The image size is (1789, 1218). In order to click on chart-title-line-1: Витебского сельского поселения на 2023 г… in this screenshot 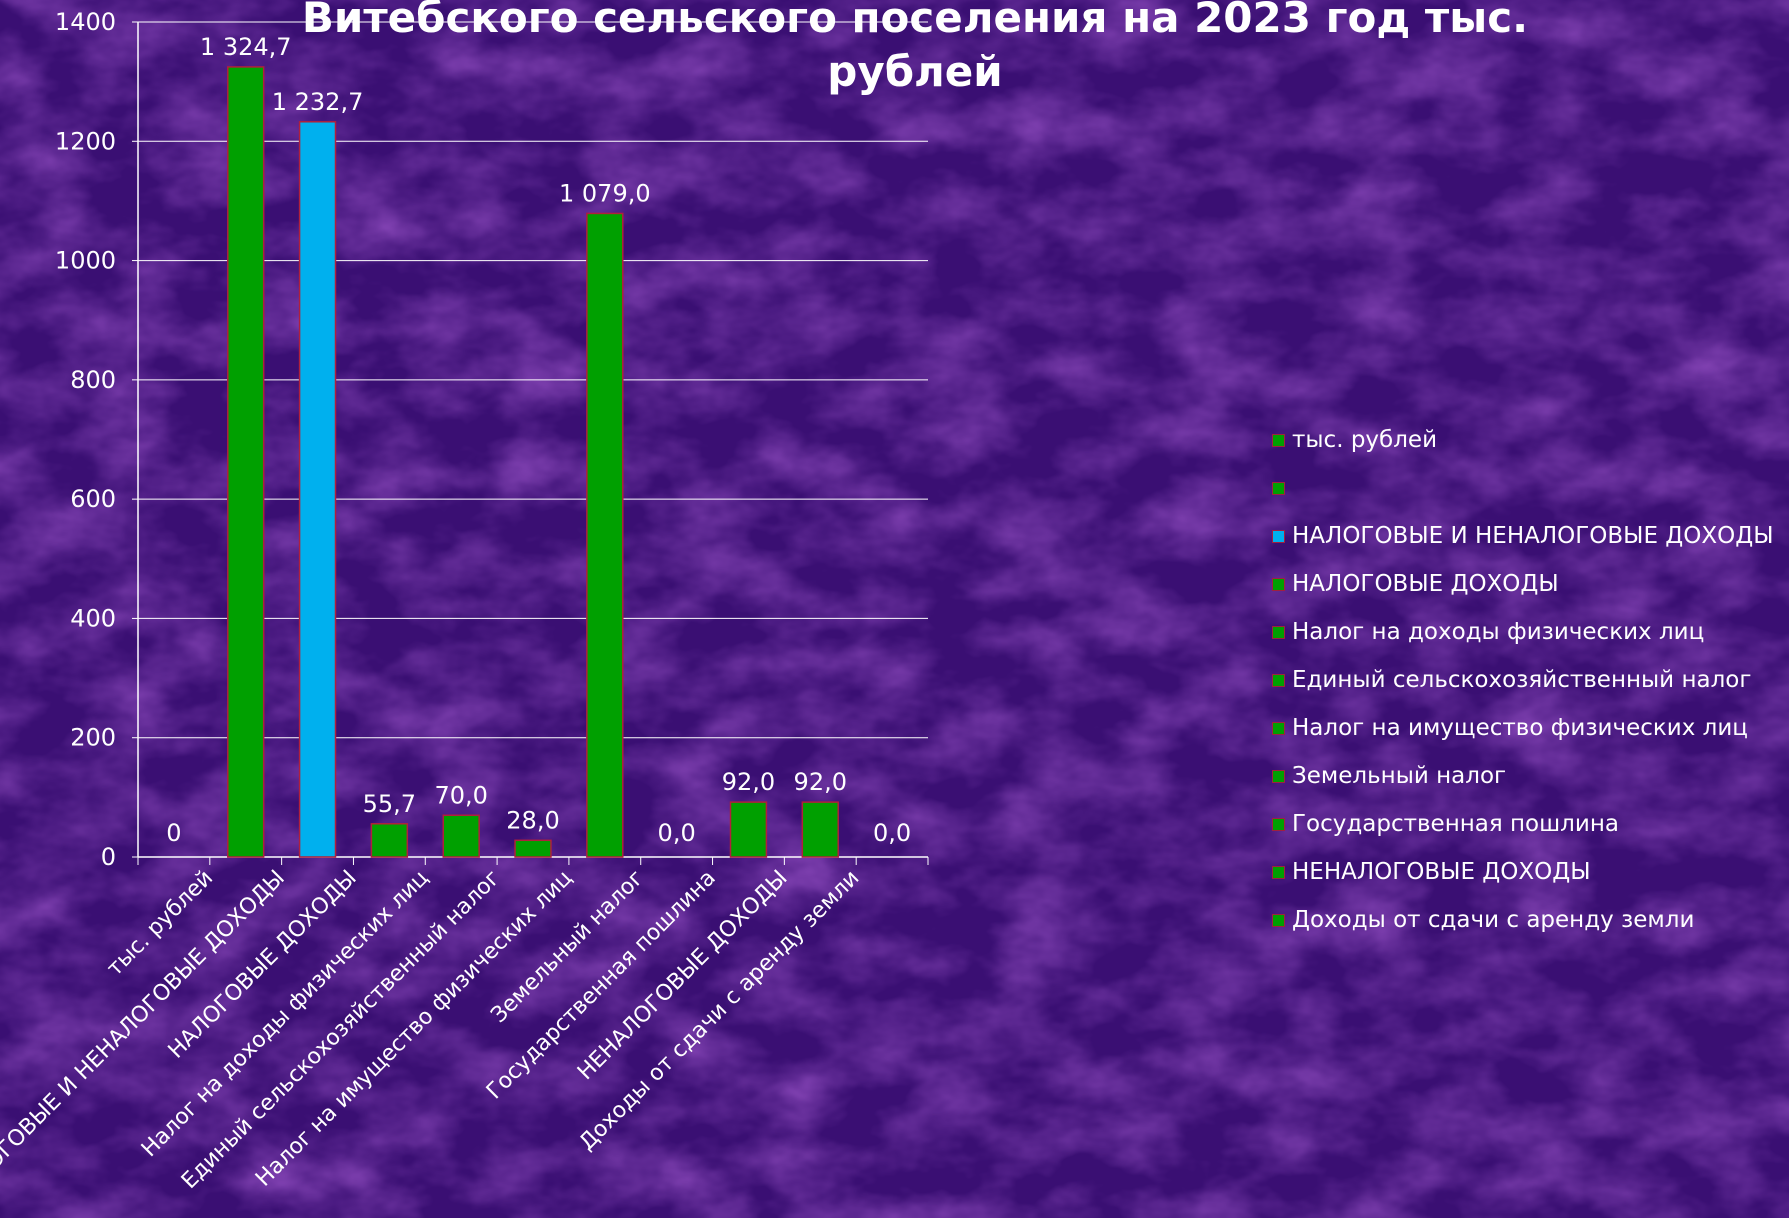, I will do `click(915, 21)`.